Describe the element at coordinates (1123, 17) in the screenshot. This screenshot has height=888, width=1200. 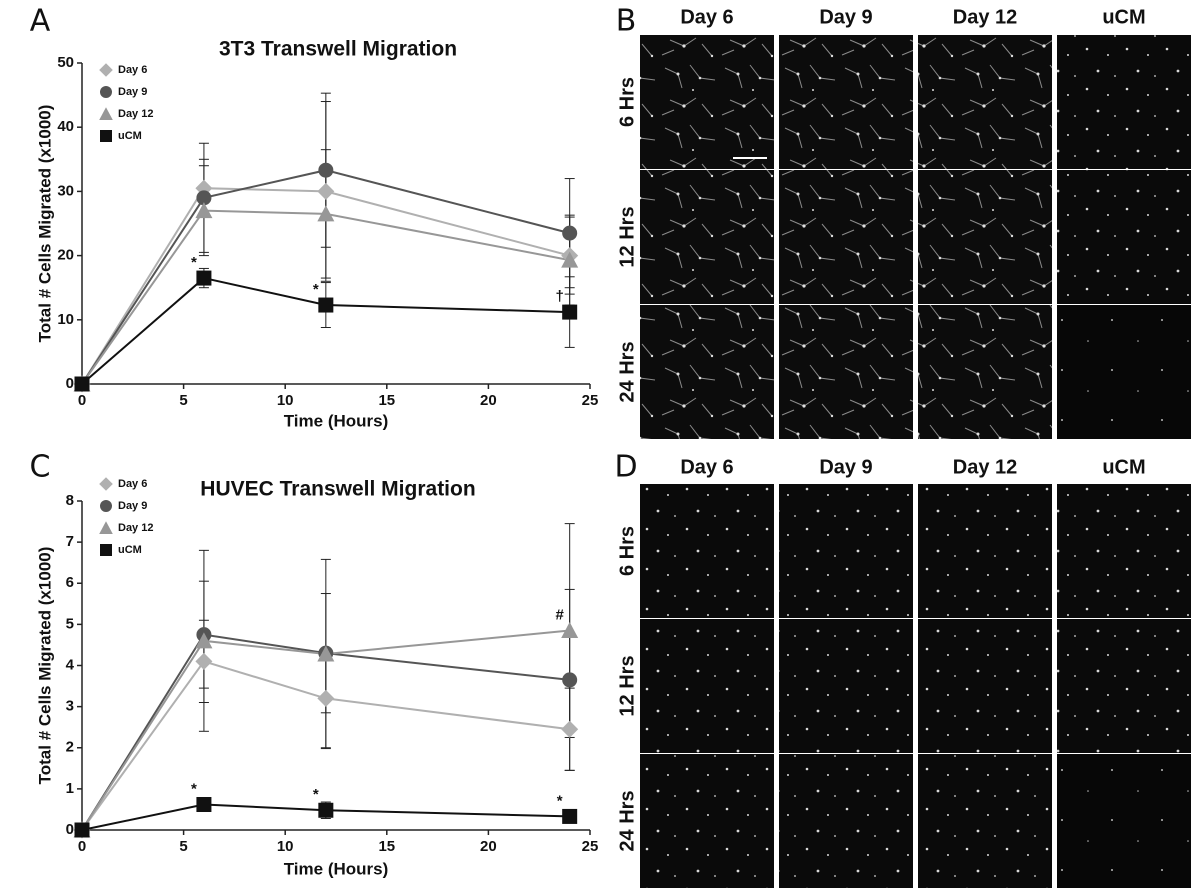
I see `column-header: uCM` at that location.